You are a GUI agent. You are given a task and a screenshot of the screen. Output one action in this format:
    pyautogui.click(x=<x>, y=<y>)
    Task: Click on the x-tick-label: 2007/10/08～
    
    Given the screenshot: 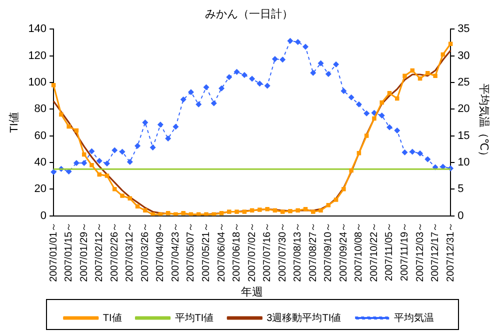 What is the action you would take?
    pyautogui.click(x=359, y=252)
    